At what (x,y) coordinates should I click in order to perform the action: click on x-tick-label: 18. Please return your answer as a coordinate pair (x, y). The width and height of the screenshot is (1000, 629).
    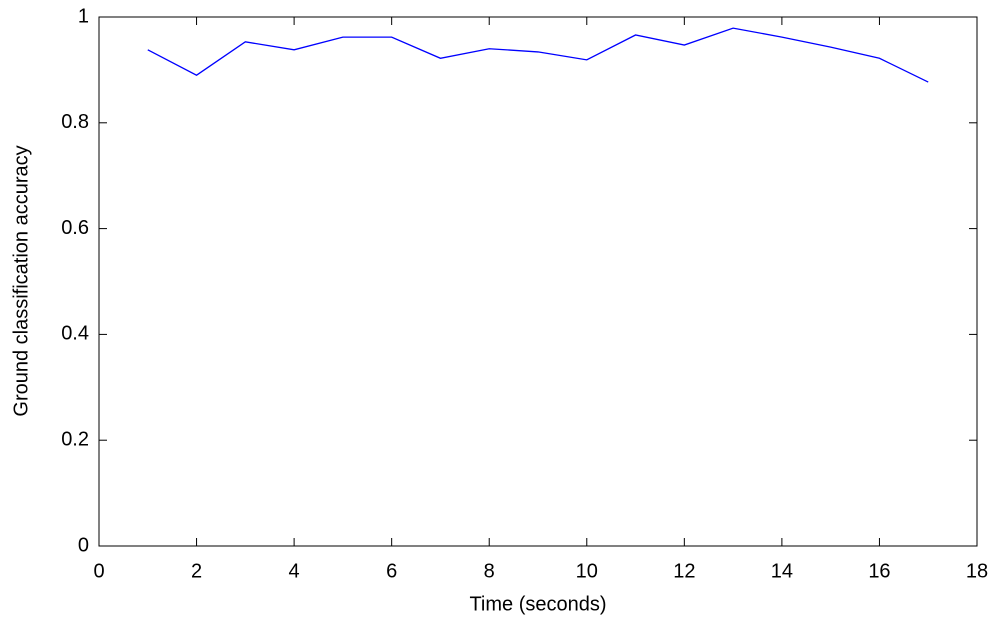
    Looking at the image, I should click on (977, 571).